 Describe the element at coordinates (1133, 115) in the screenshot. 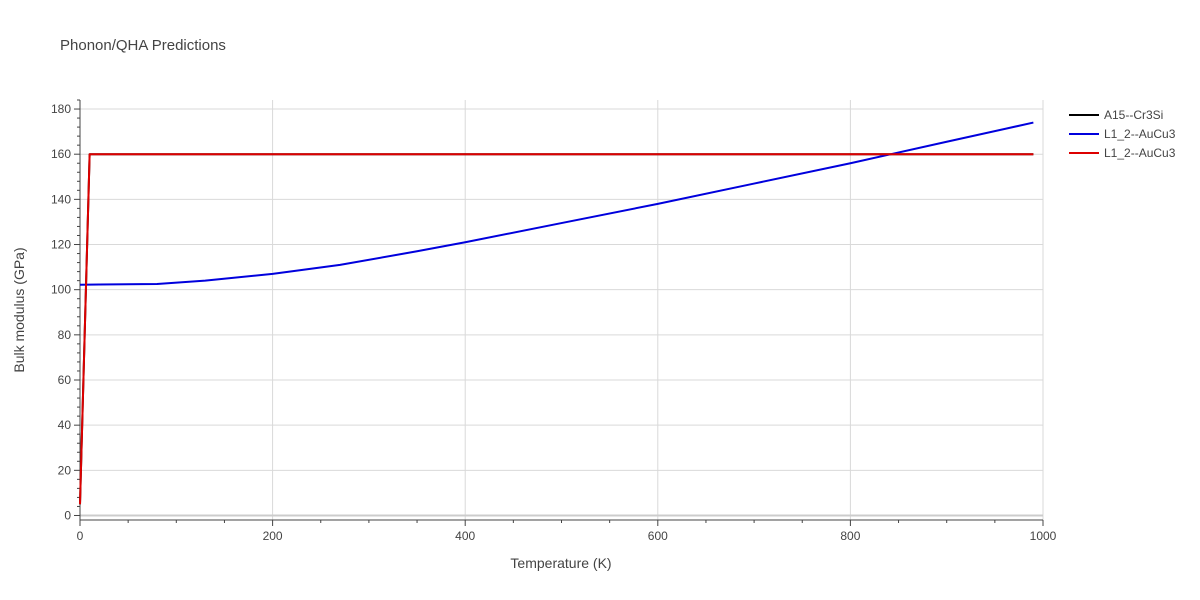

I see `legend-label: A15--Cr3Si` at that location.